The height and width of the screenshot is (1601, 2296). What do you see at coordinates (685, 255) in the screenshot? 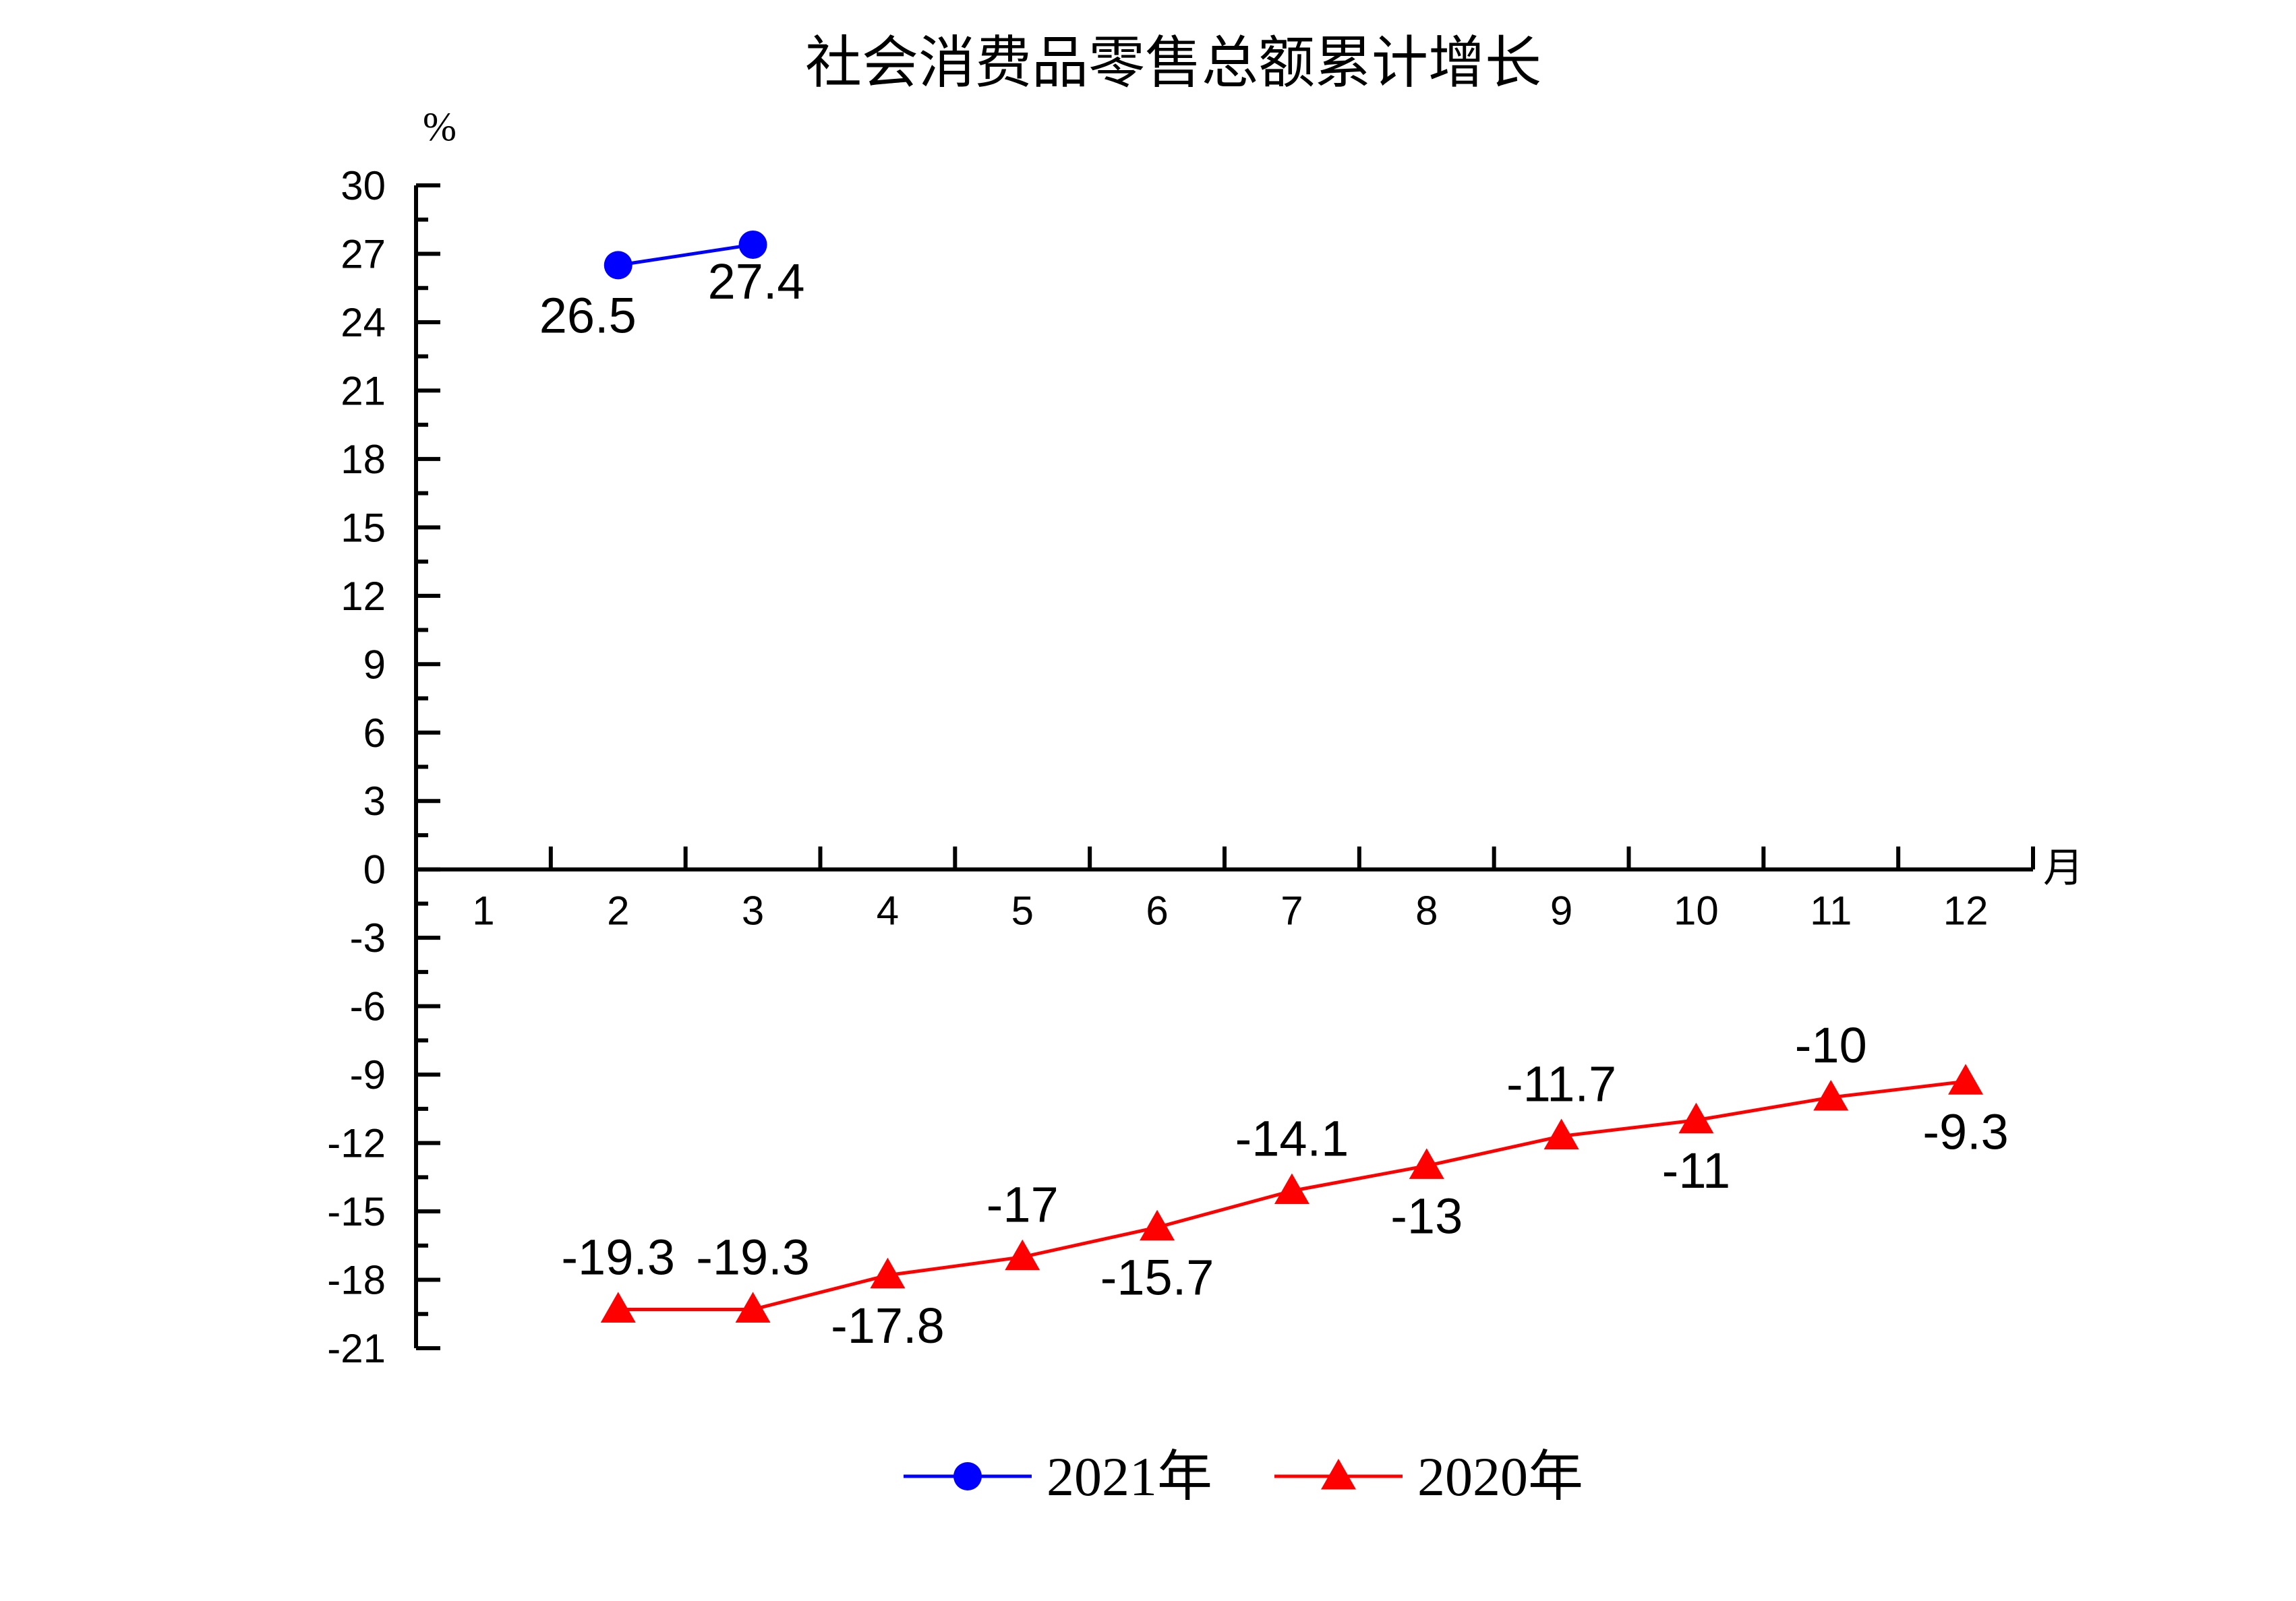
I see `series-line` at bounding box center [685, 255].